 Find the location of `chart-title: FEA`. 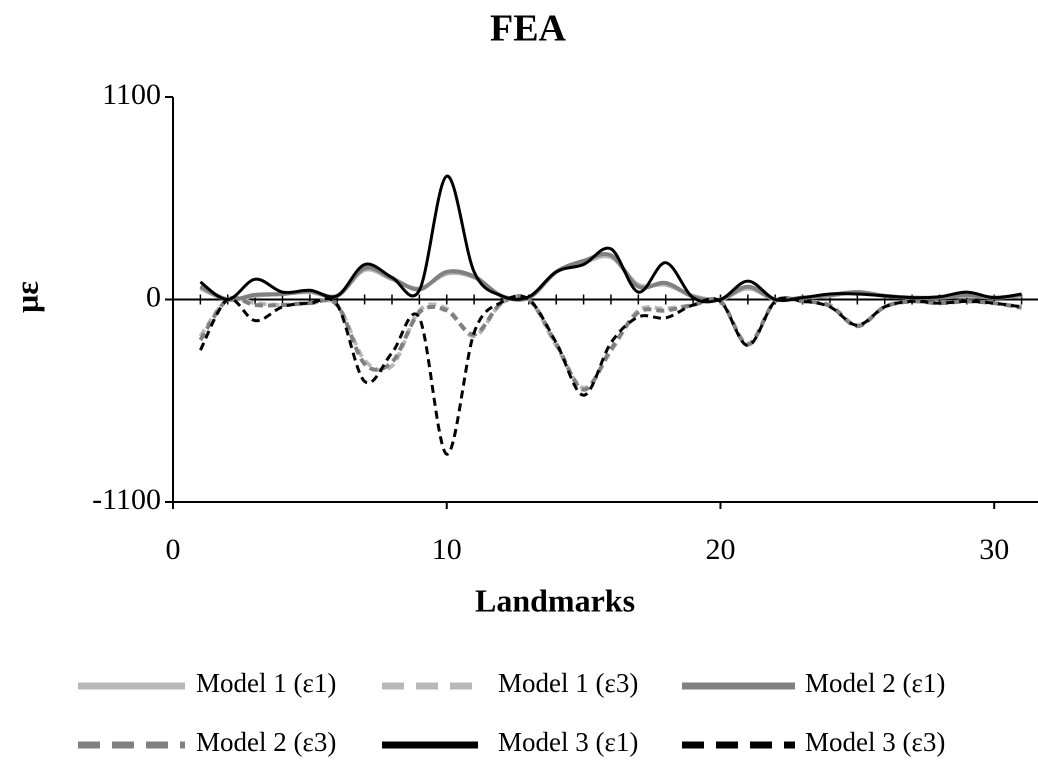

chart-title: FEA is located at coordinates (528, 29).